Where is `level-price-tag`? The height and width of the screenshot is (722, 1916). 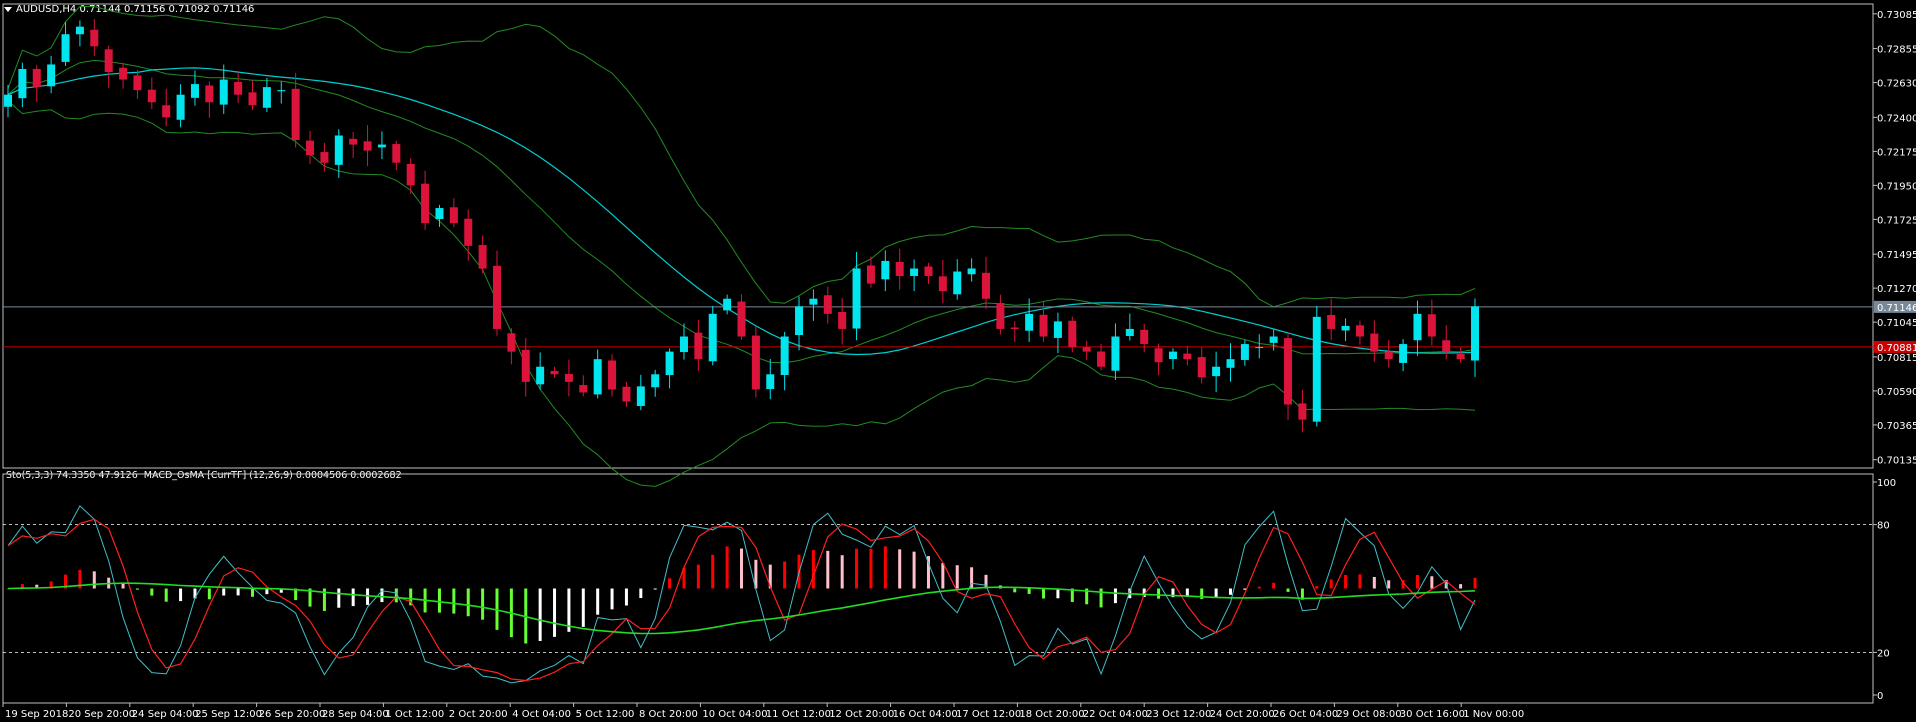 level-price-tag is located at coordinates (1895, 346).